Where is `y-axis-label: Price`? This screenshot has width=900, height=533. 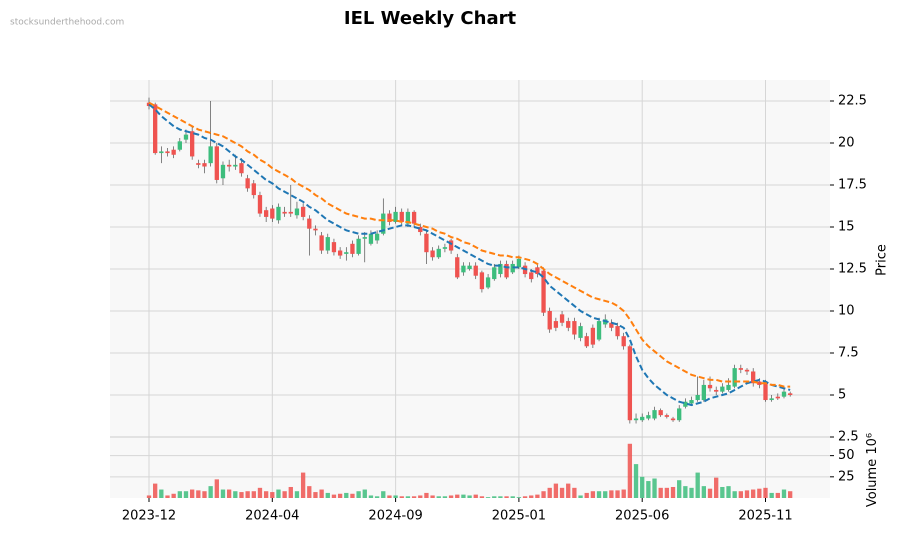 y-axis-label: Price is located at coordinates (882, 260).